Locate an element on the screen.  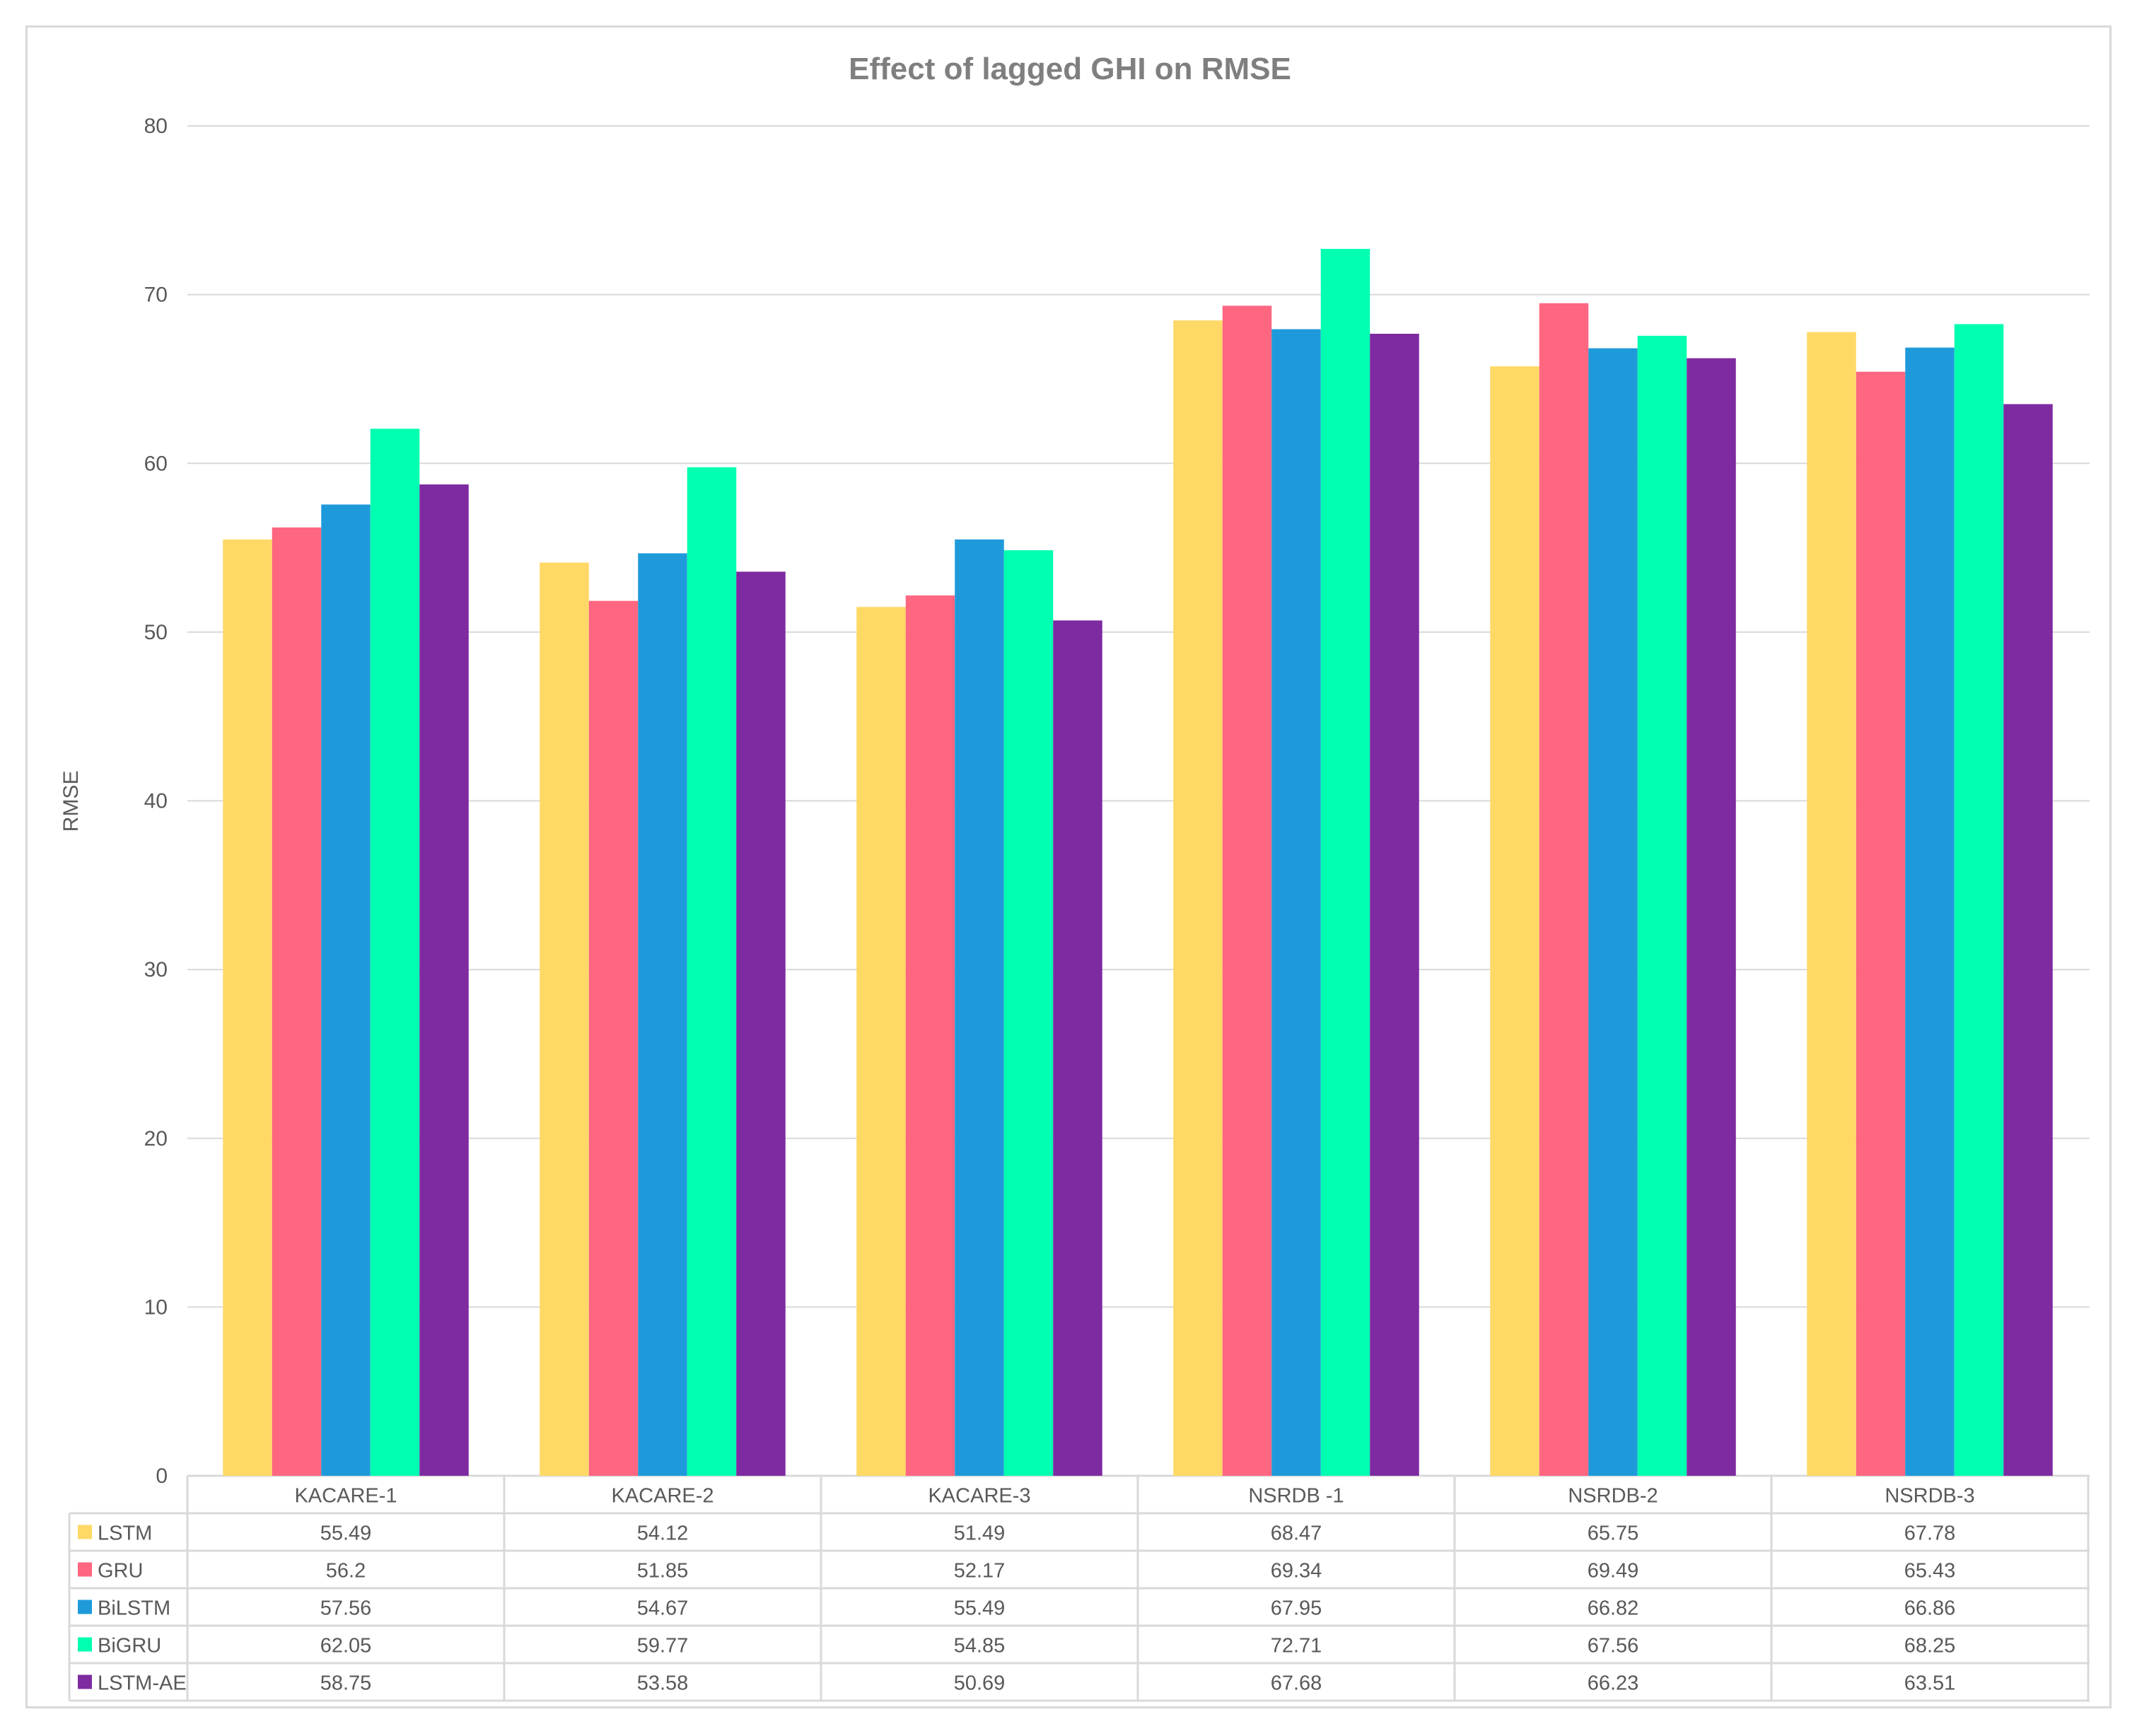
legend-label: LSTM is located at coordinates (125, 1533).